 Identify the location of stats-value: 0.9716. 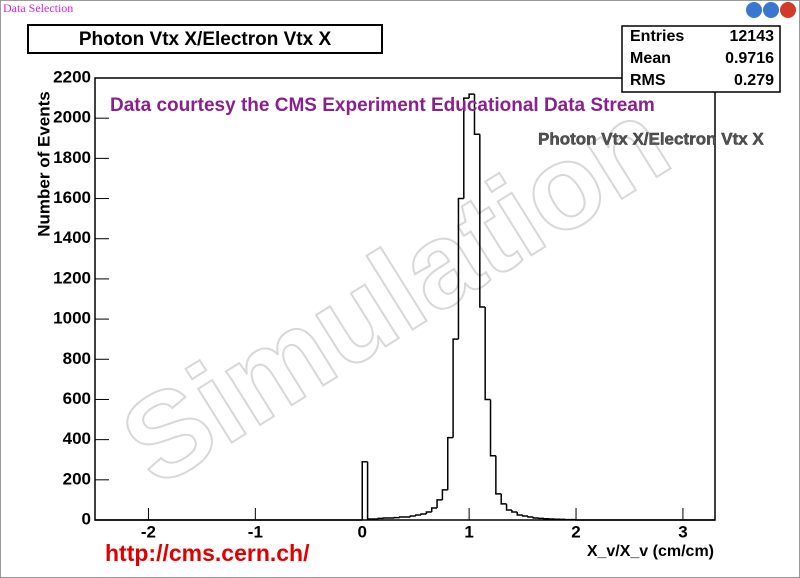
(749, 58).